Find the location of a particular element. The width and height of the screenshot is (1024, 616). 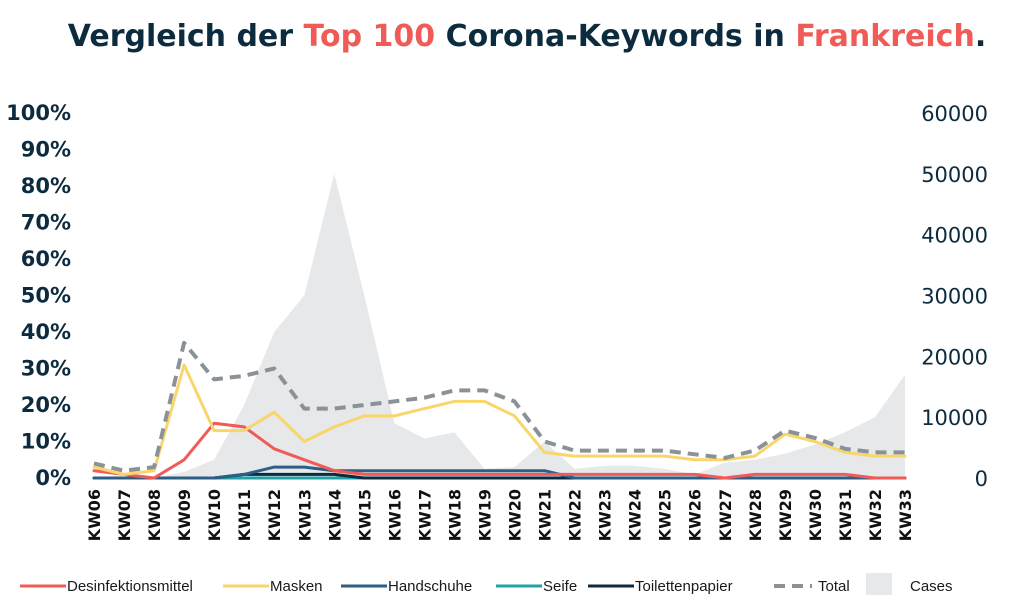

x-tick-label: KW33 is located at coordinates (905, 515).